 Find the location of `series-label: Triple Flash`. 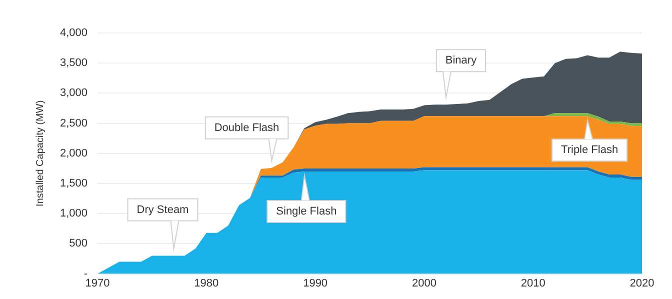

series-label: Triple Flash is located at coordinates (589, 150).